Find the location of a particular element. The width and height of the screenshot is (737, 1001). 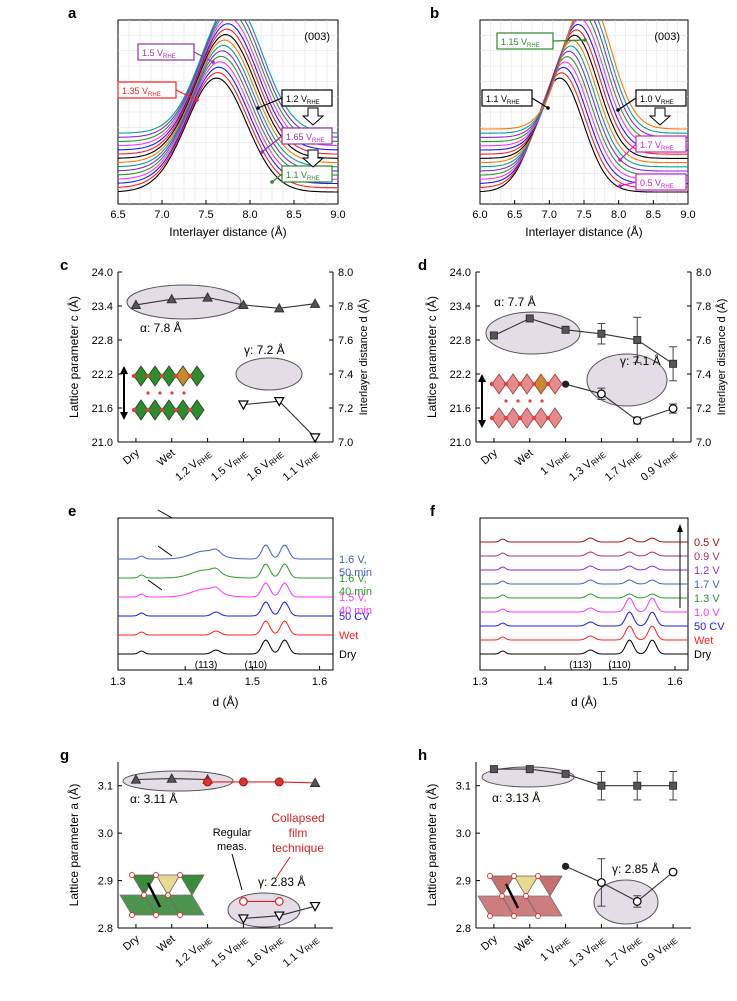

x-tick-label: 1.6 VRHE is located at coordinates (265, 465).